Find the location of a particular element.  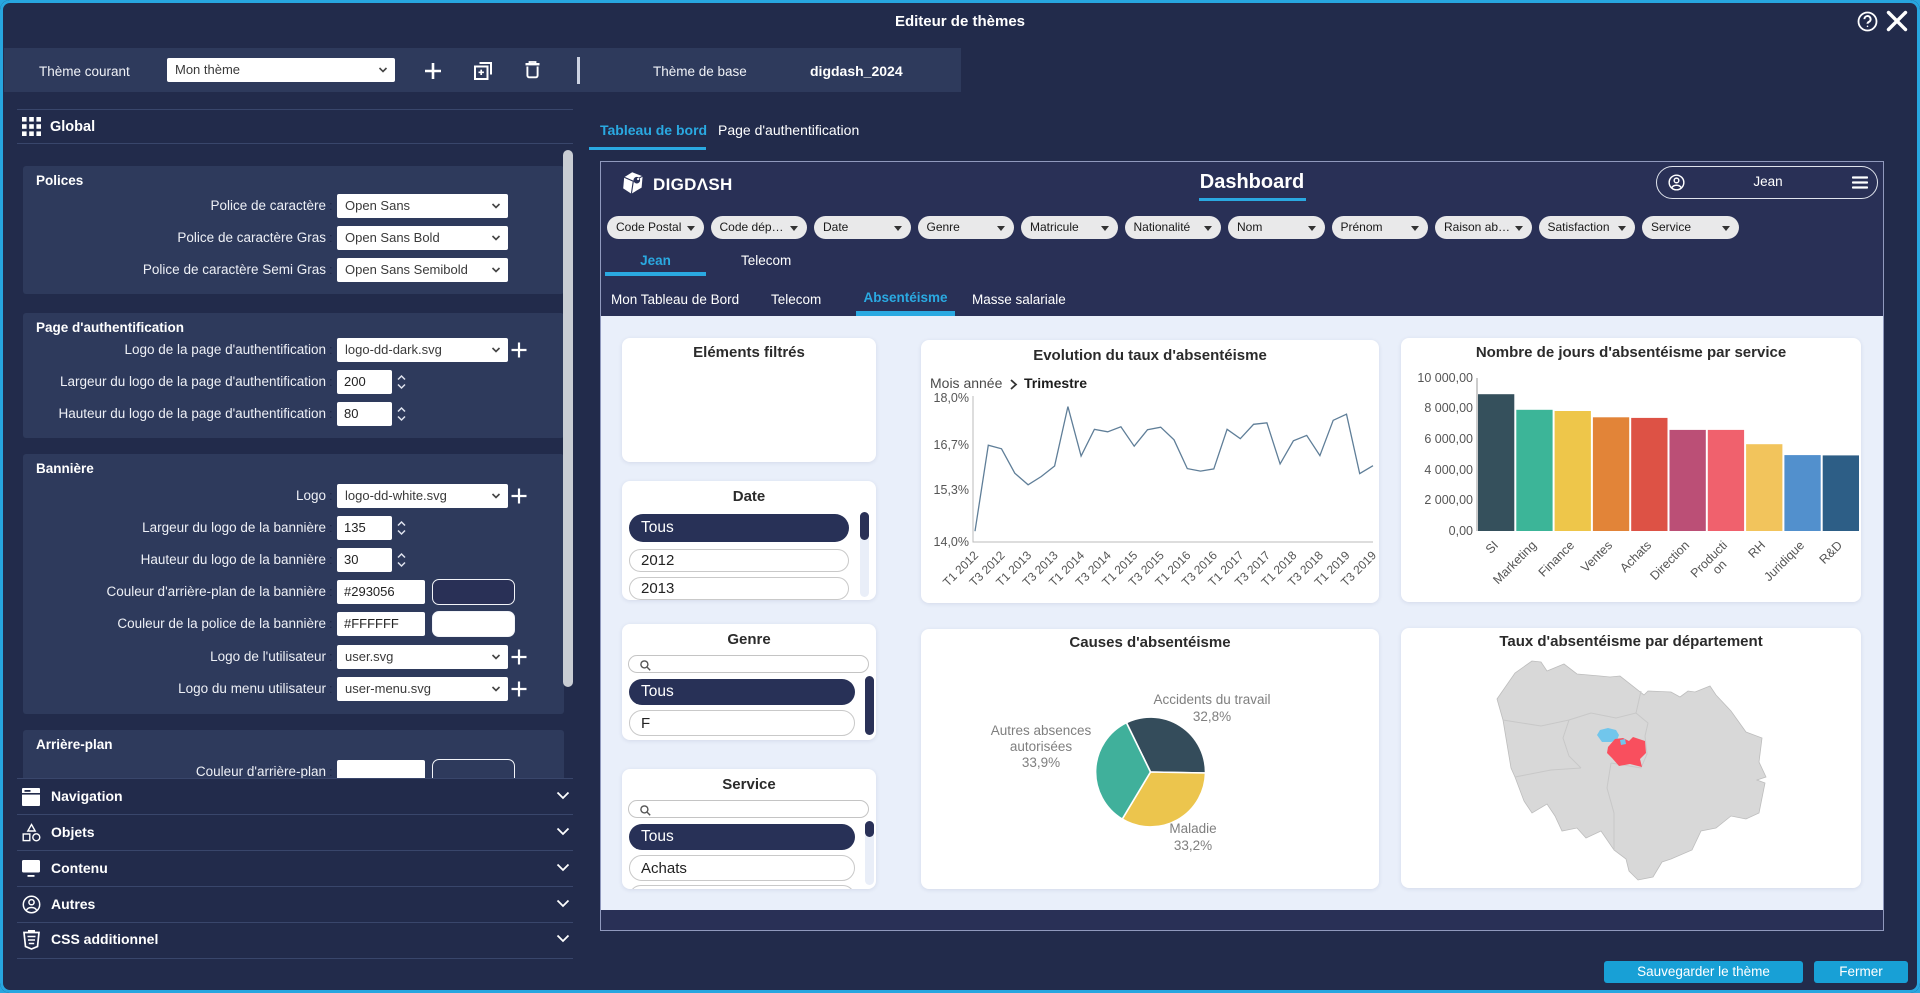

svg-text: autorisées is located at coordinates (1041, 746).